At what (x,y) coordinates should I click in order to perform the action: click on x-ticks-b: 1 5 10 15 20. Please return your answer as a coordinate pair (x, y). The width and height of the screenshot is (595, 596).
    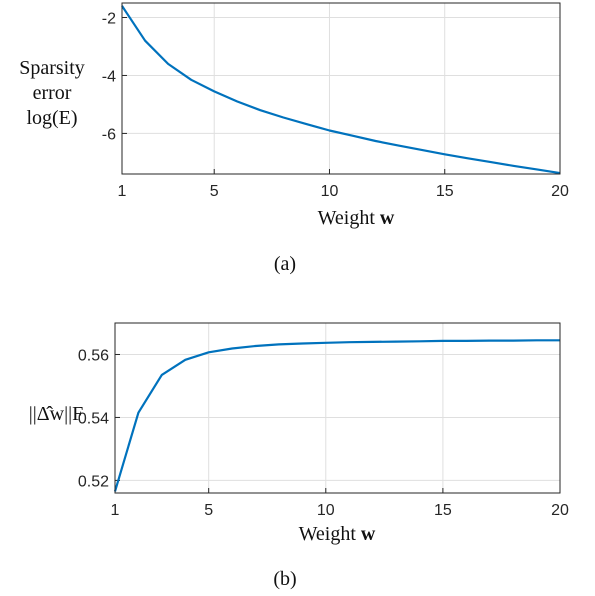
    Looking at the image, I should click on (340, 503).